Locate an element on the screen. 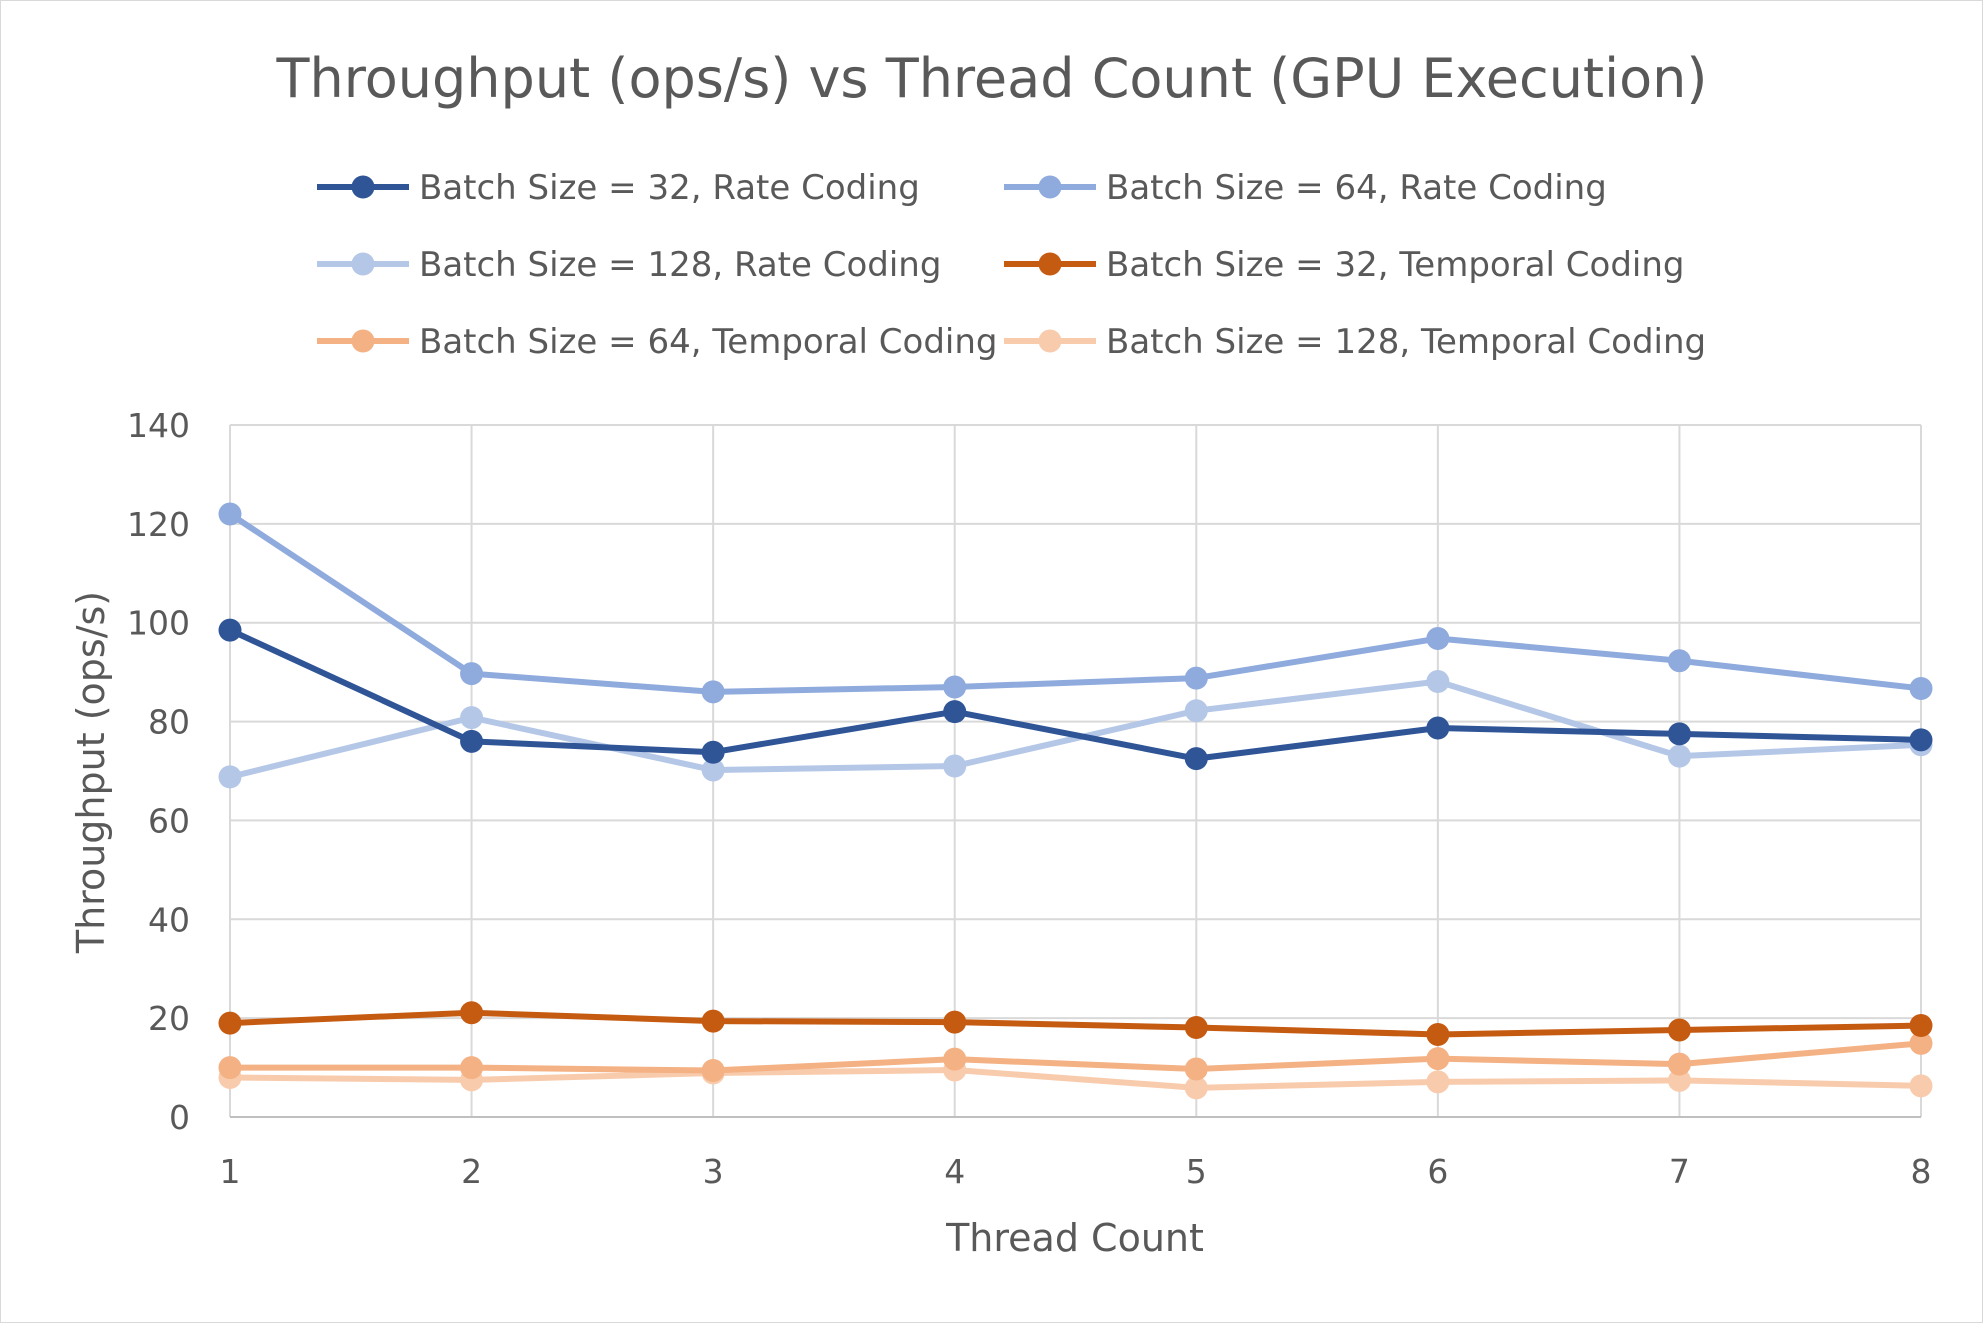 The image size is (1983, 1327). legend-item: Batch Size = 32, Temporal Coding is located at coordinates (1344, 265).